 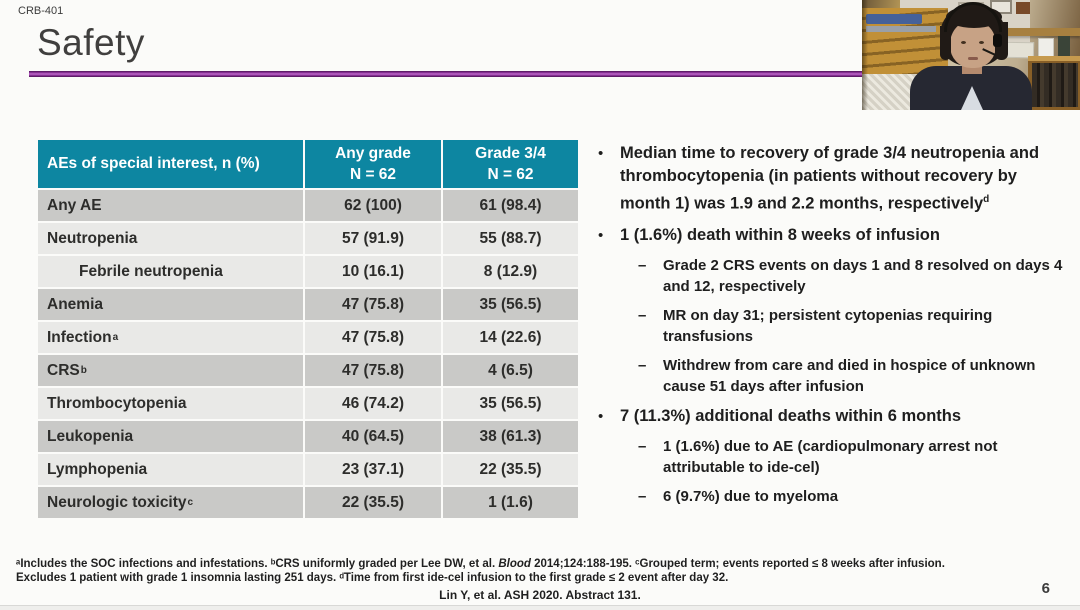 I want to click on any-grade-value: 57 (91.9), so click(x=373, y=238).